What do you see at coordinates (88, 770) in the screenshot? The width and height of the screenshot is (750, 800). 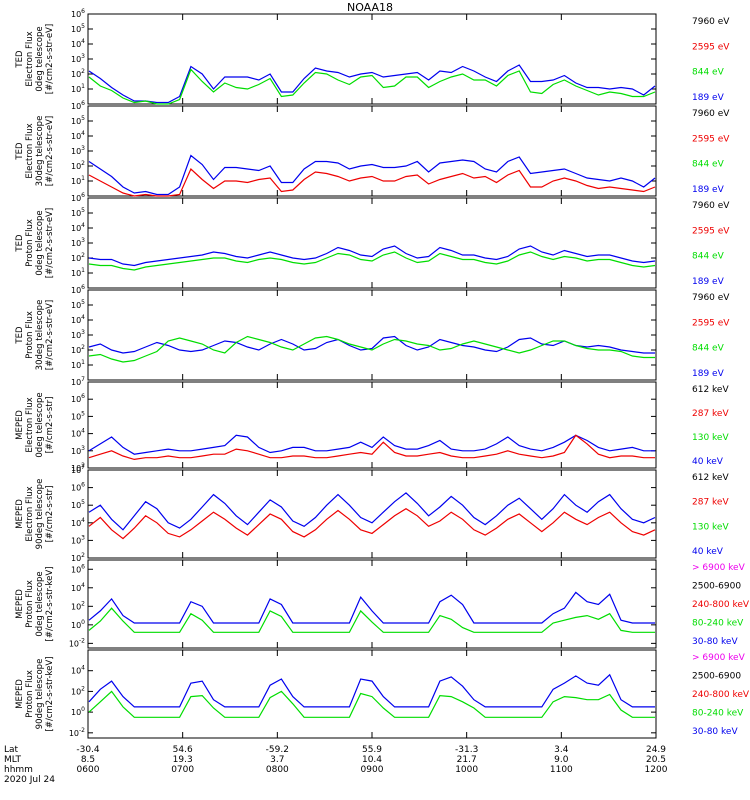 I see `hhmm-value: 0600` at bounding box center [88, 770].